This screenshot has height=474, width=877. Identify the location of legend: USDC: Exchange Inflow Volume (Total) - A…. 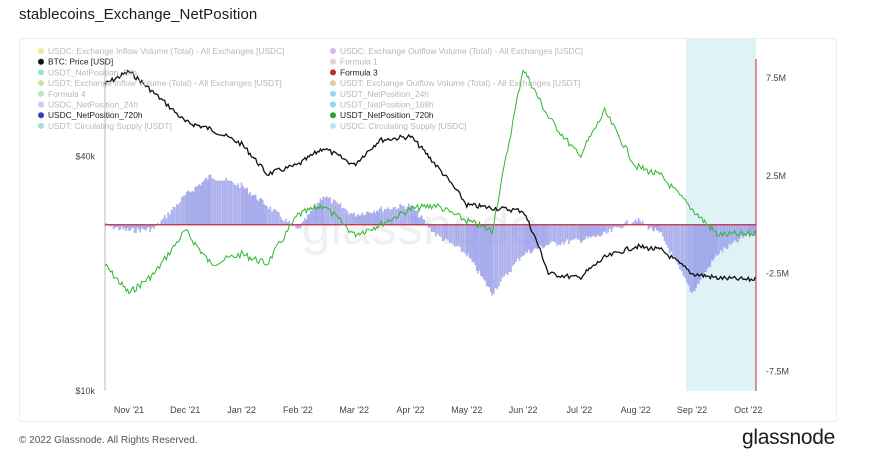
(310, 88).